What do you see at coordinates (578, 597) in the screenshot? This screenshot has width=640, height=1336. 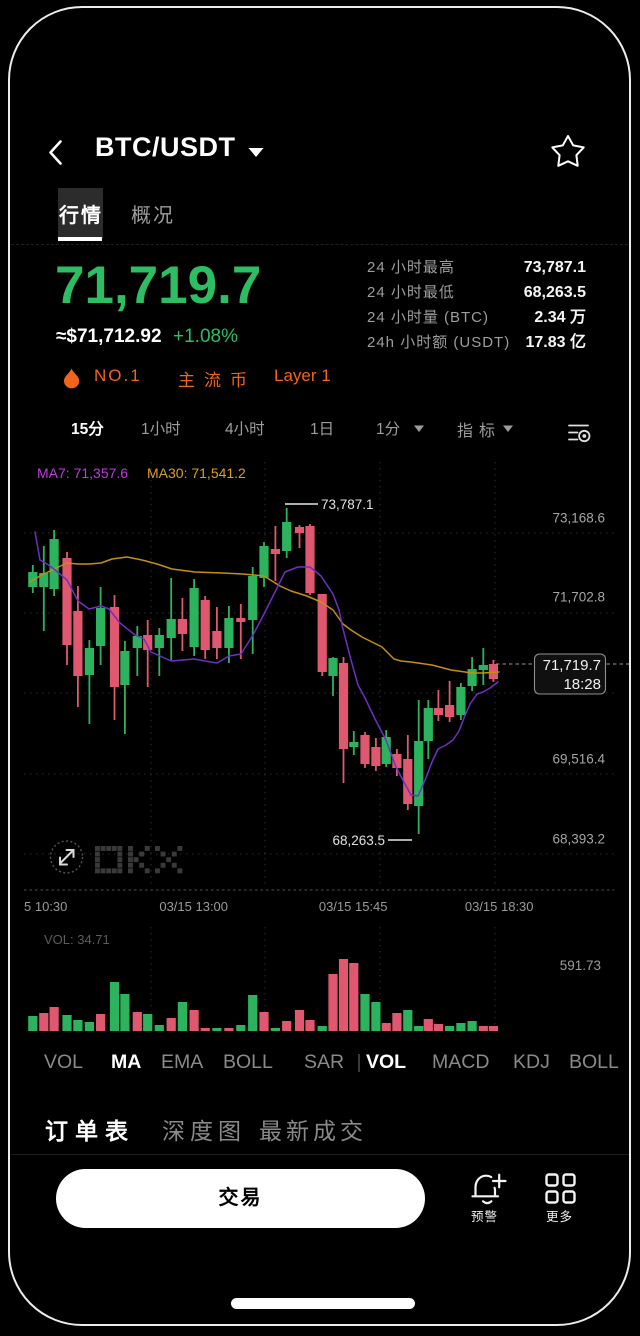 I see `svg-text: 71,702.8` at bounding box center [578, 597].